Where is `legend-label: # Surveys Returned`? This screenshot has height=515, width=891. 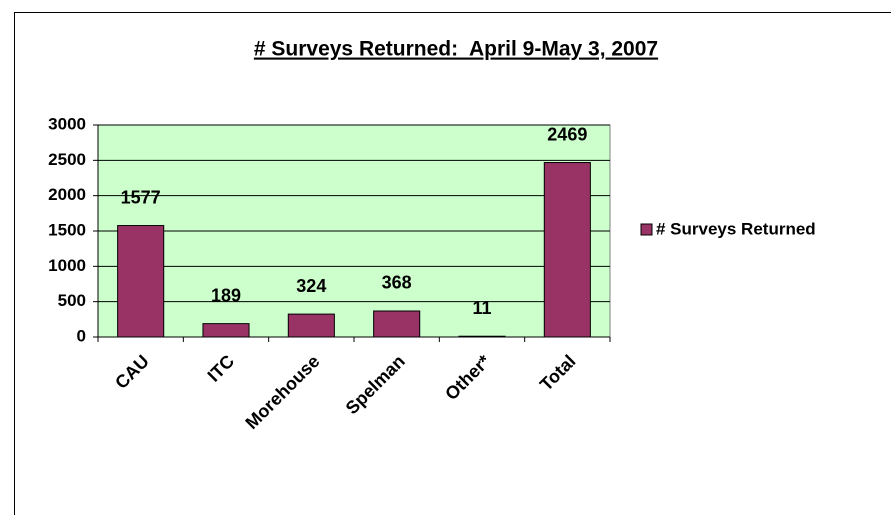 legend-label: # Surveys Returned is located at coordinates (736, 228).